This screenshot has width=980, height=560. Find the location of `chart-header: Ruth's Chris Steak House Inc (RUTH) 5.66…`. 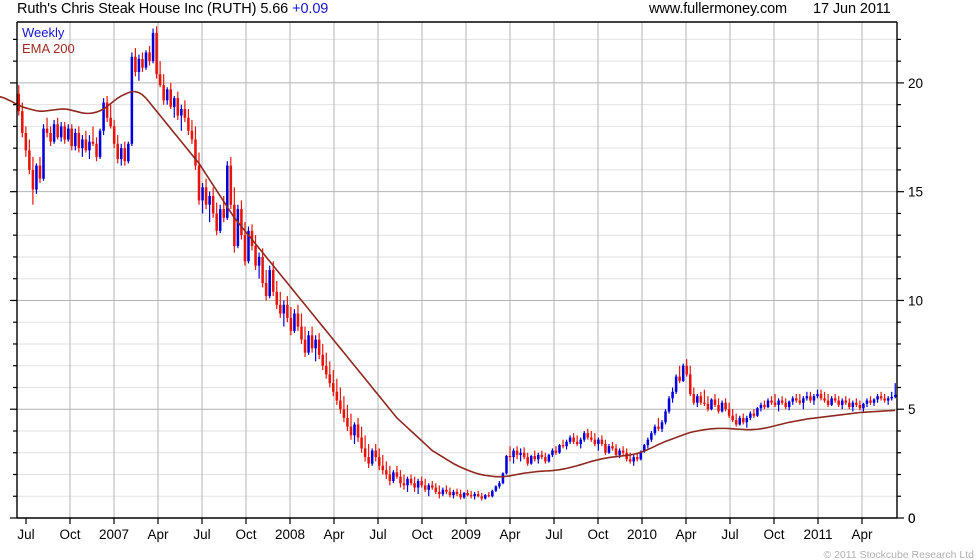

chart-header: Ruth's Chris Steak House Inc (RUTH) 5.66… is located at coordinates (490, 11).